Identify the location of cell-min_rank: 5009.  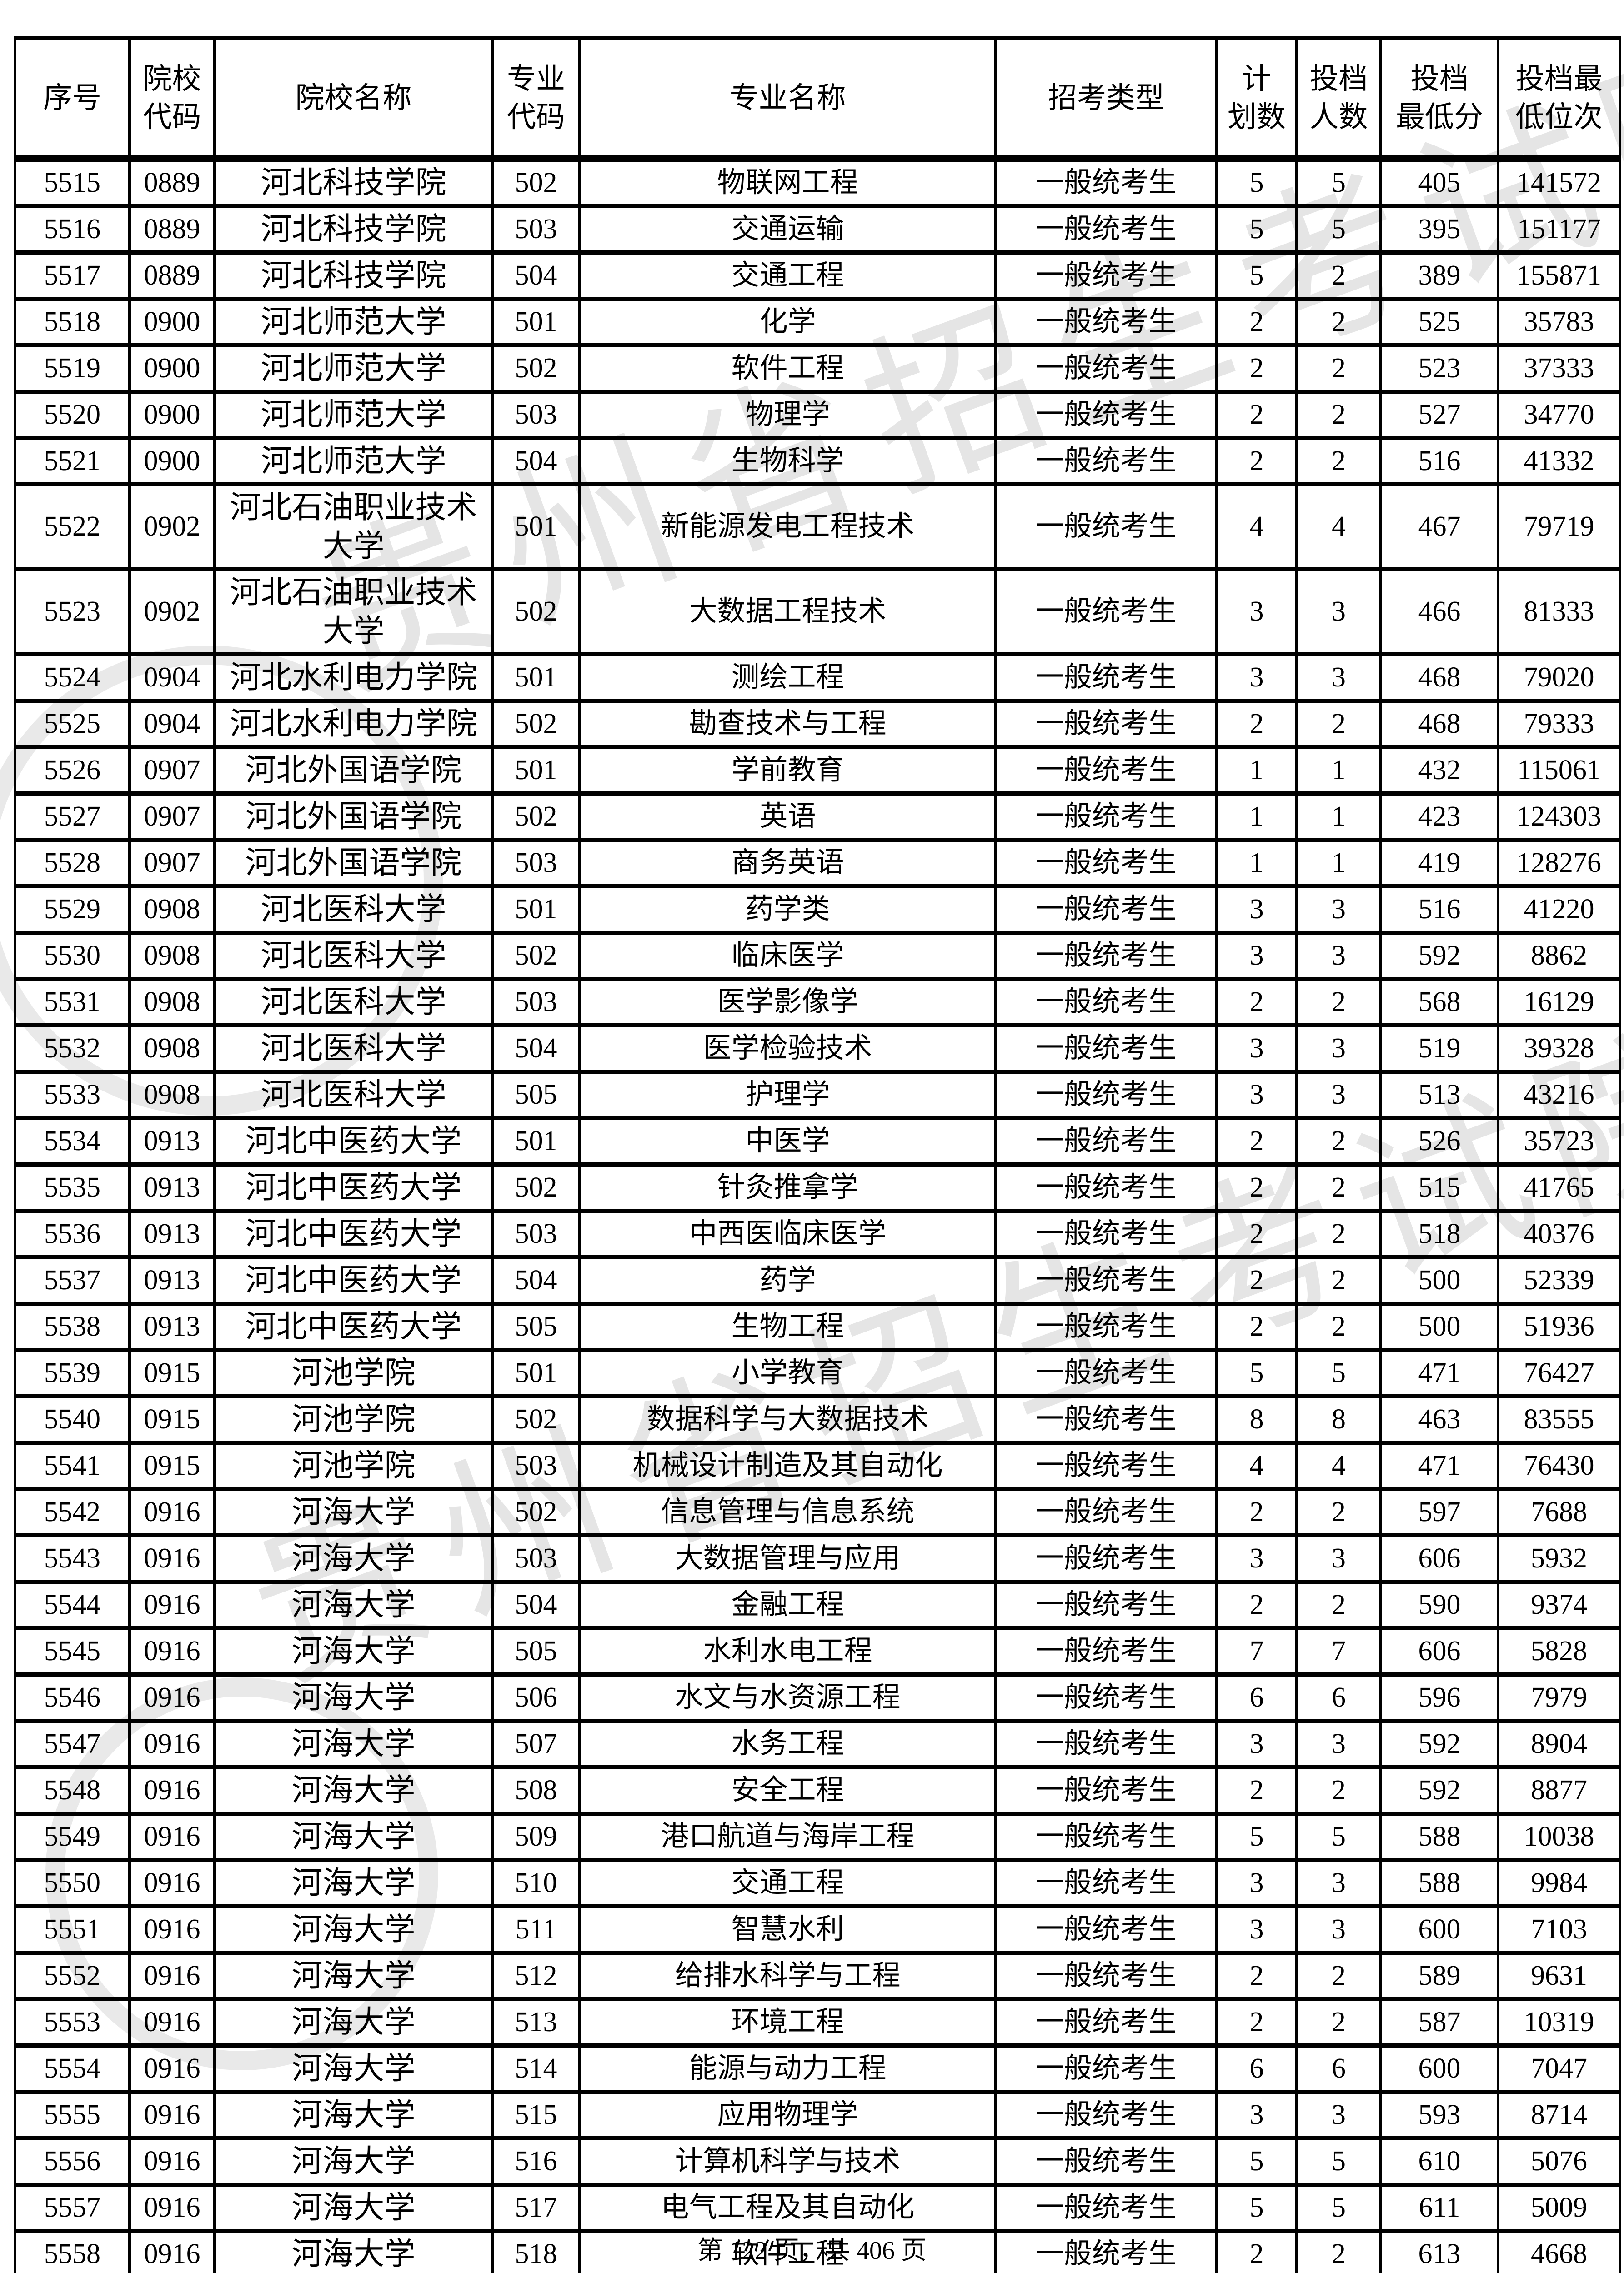
(1559, 2208).